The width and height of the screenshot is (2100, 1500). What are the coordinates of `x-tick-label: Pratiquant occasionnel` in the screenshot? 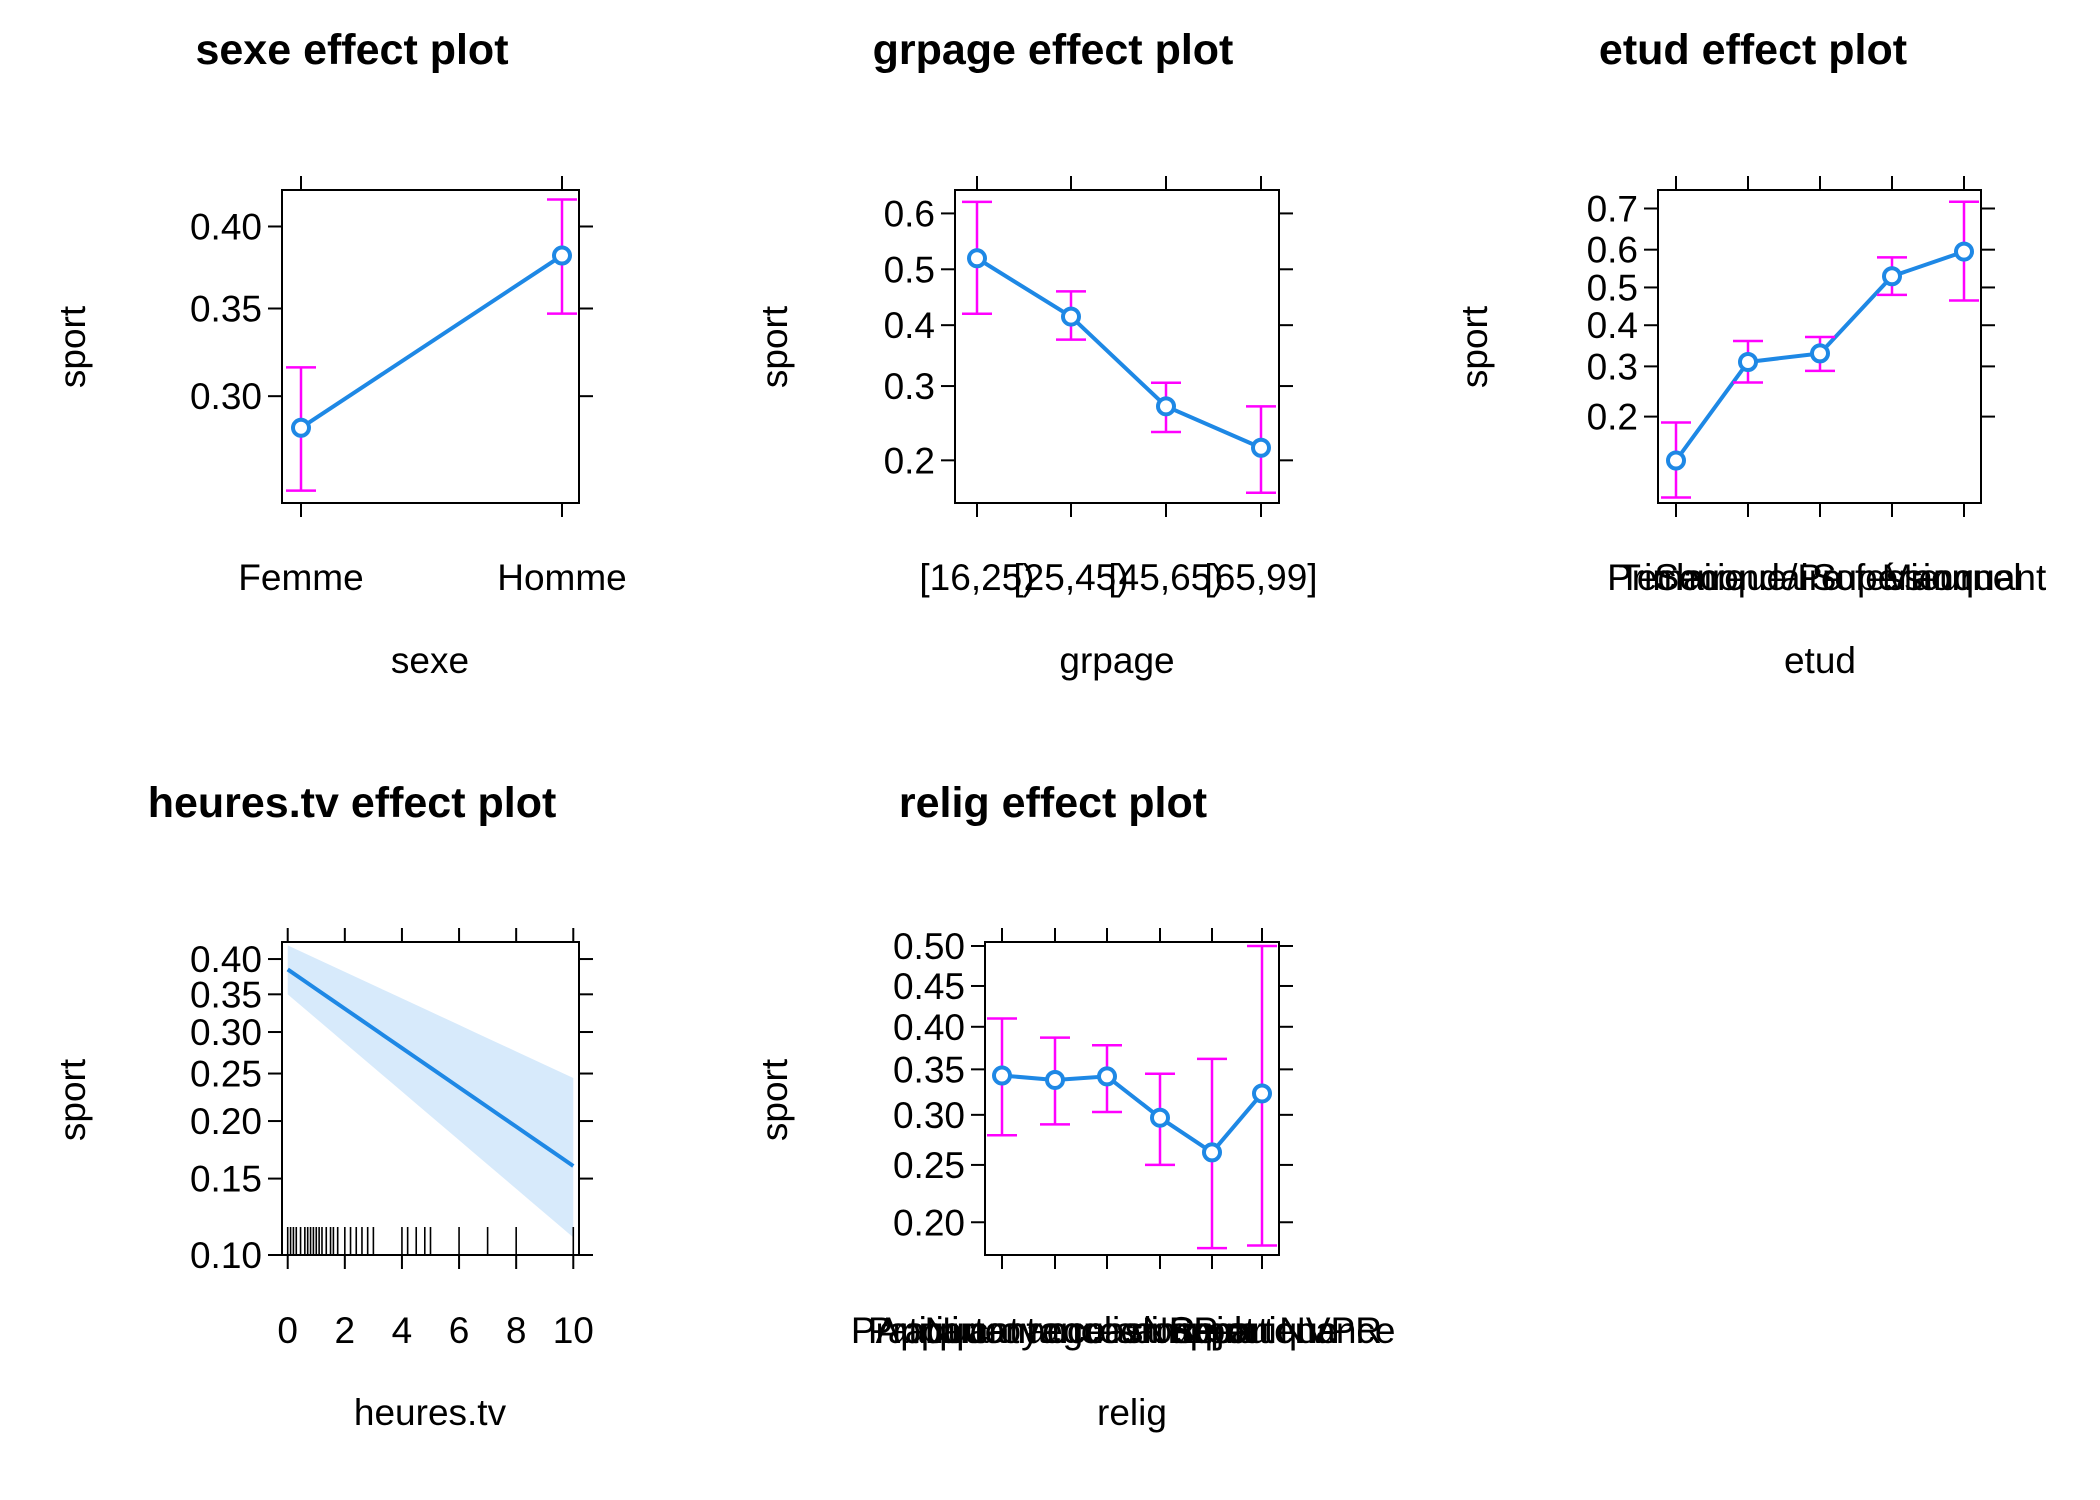 It's located at (1055, 1330).